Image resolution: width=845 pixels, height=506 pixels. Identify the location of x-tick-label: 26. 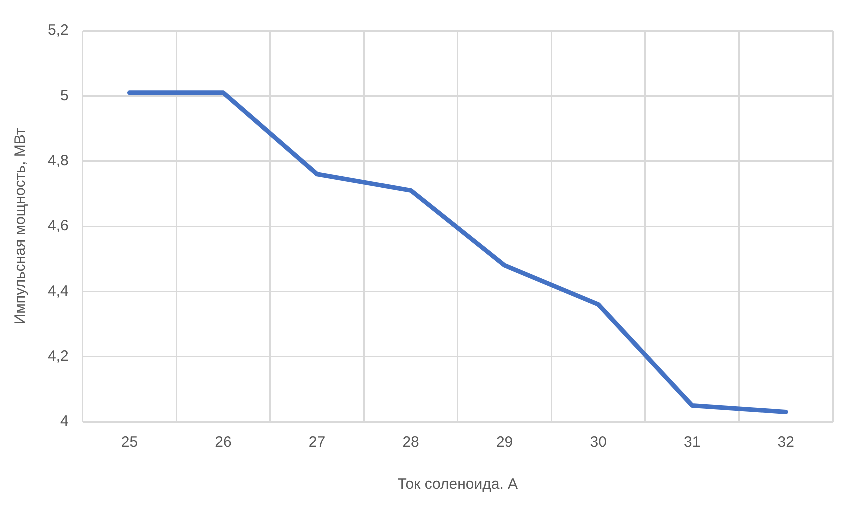
(223, 443).